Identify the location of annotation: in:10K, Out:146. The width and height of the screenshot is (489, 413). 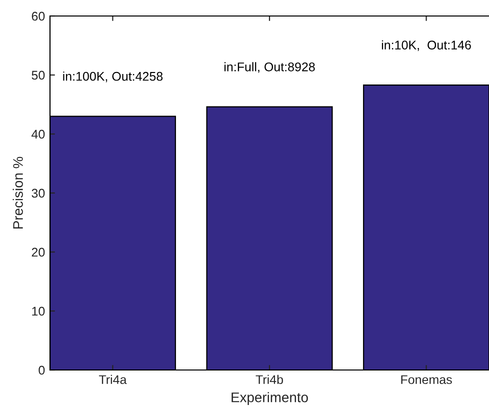
(426, 45).